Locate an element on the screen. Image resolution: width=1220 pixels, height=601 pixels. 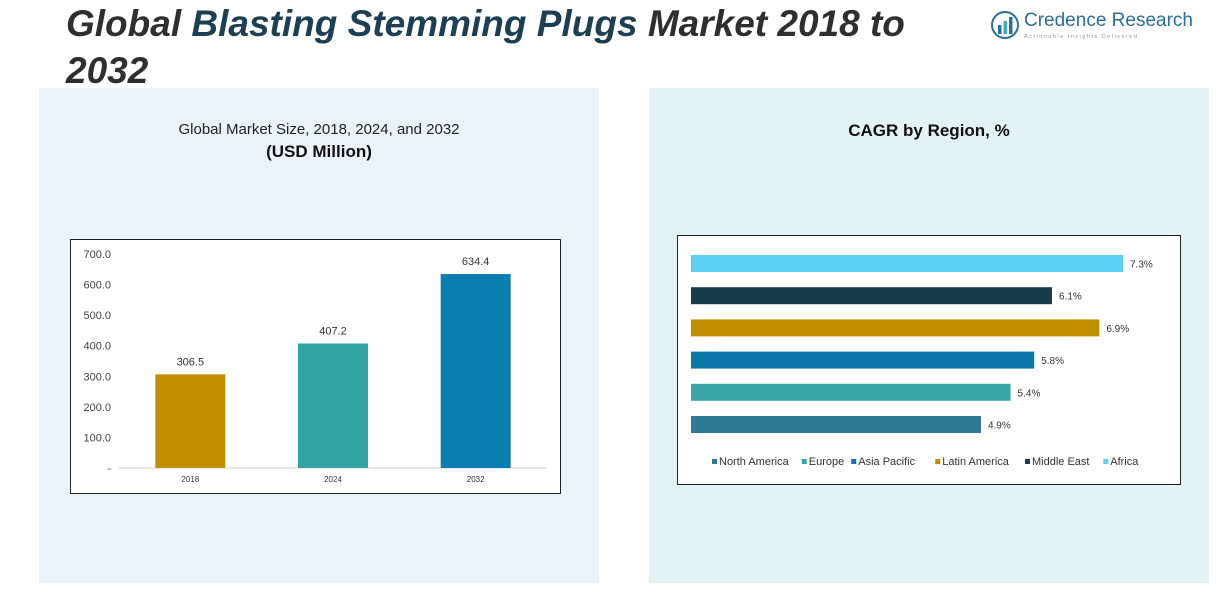
y-tick-label: 200.0 is located at coordinates (97, 408).